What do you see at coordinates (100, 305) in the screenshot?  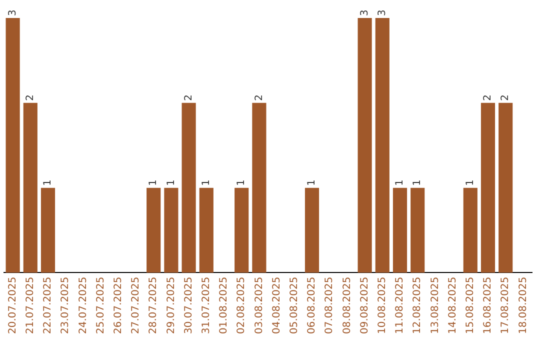 I see `x-tick-label: 25.07.2025` at bounding box center [100, 305].